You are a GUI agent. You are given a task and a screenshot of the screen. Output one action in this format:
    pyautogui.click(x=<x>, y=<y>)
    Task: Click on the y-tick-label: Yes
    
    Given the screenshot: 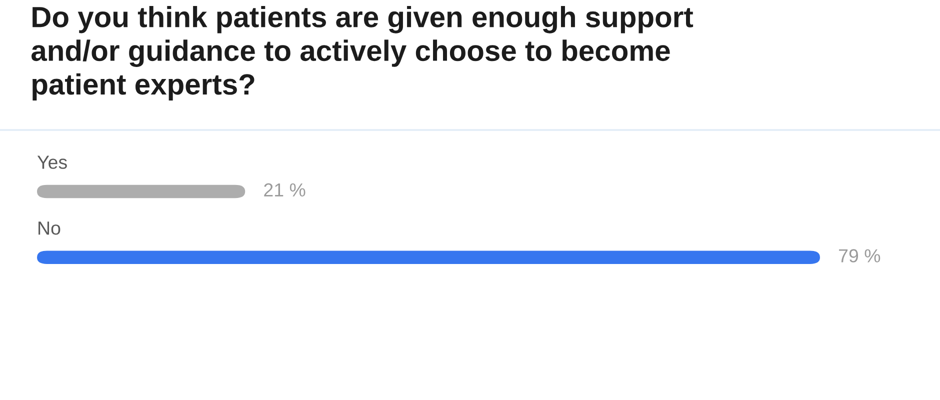 What is the action you would take?
    pyautogui.click(x=52, y=162)
    